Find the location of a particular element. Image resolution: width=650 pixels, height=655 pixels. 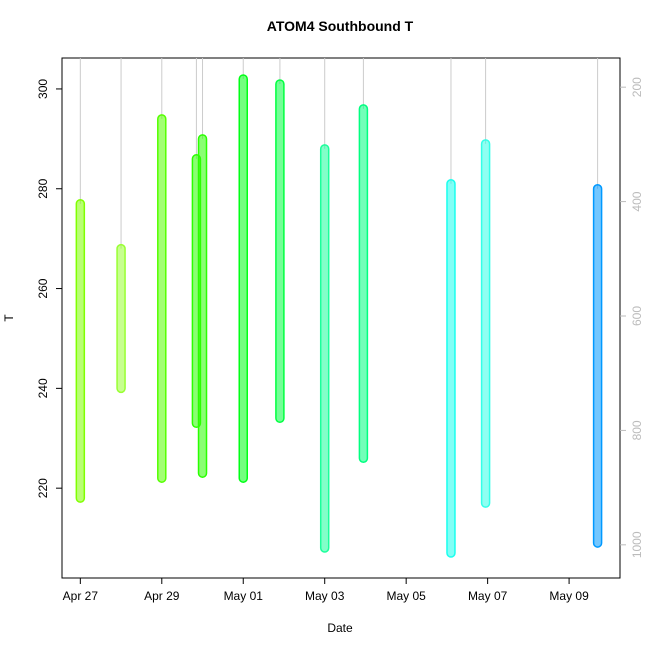

x-axis-title: Date is located at coordinates (340, 628).